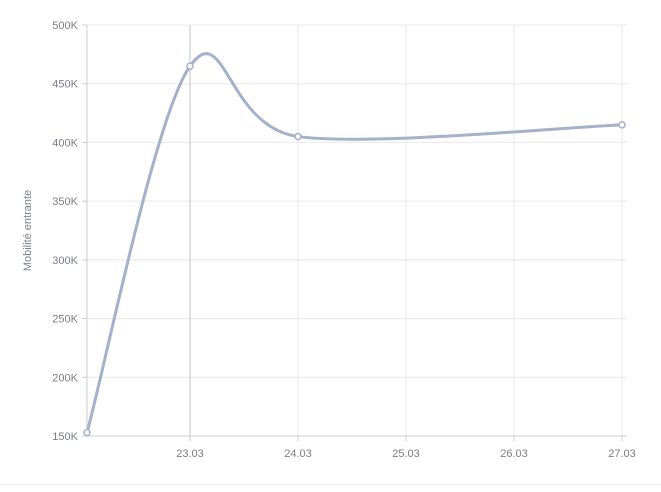 This screenshot has height=492, width=661. I want to click on y-tick-label: 450K, so click(65, 85).